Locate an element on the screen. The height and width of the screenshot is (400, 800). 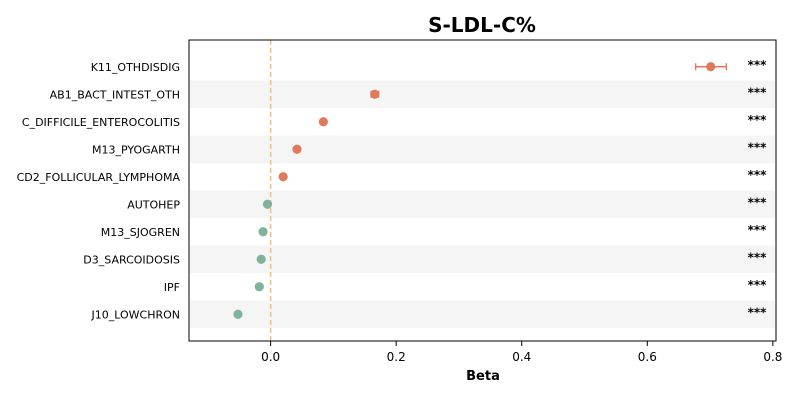
category-label: IPF is located at coordinates (172, 287).